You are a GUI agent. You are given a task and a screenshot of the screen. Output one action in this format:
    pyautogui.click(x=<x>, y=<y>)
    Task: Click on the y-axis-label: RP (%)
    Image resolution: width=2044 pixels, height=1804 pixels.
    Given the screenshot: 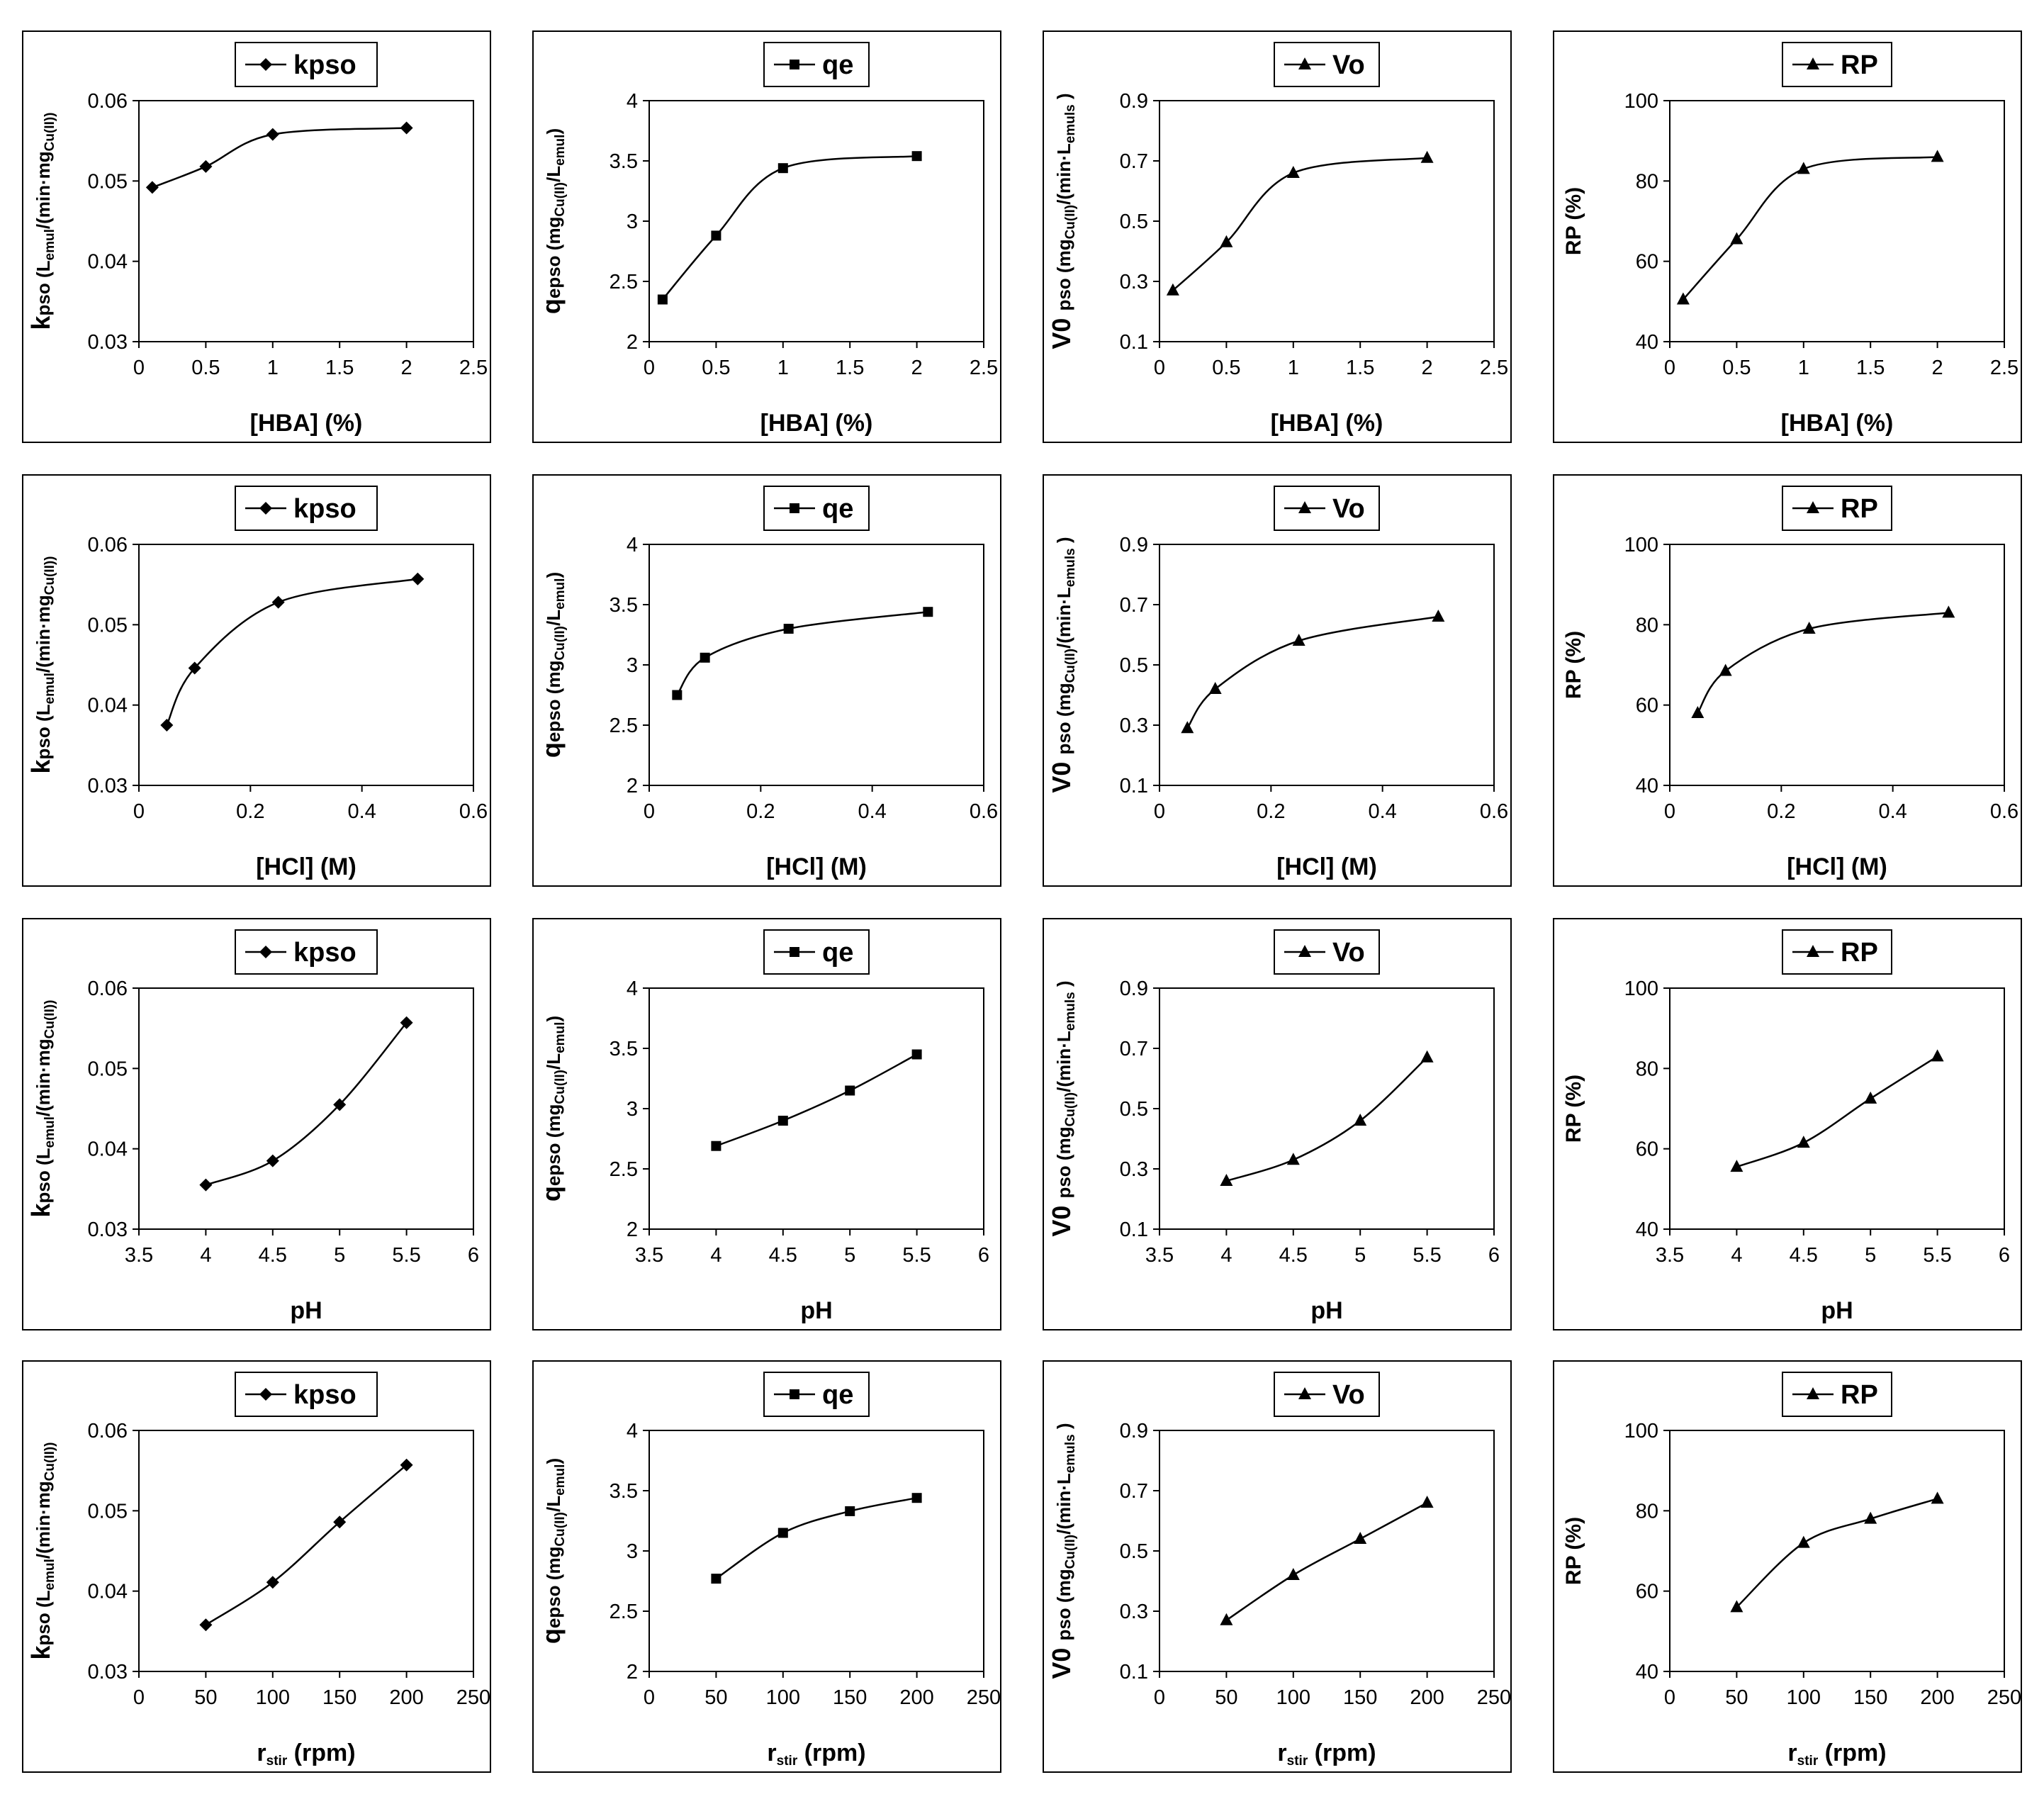 What is the action you would take?
    pyautogui.click(x=1574, y=1109)
    